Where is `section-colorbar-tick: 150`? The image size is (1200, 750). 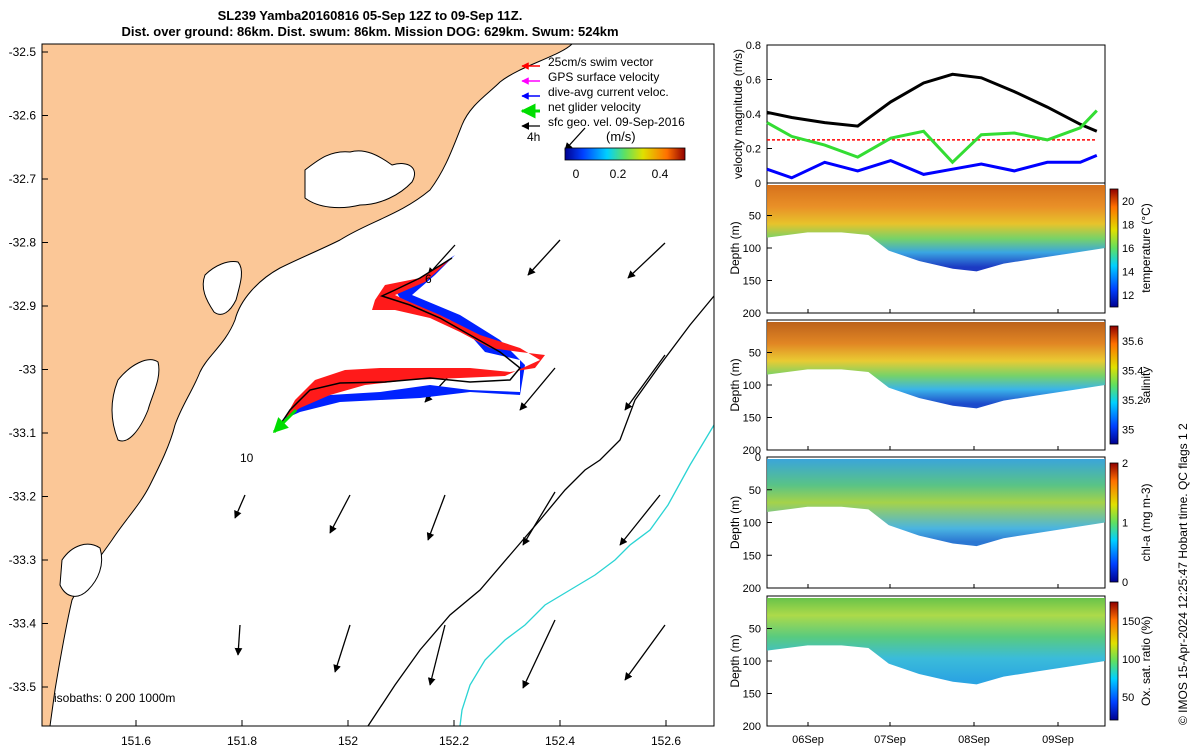
section-colorbar-tick: 150 is located at coordinates (1131, 622).